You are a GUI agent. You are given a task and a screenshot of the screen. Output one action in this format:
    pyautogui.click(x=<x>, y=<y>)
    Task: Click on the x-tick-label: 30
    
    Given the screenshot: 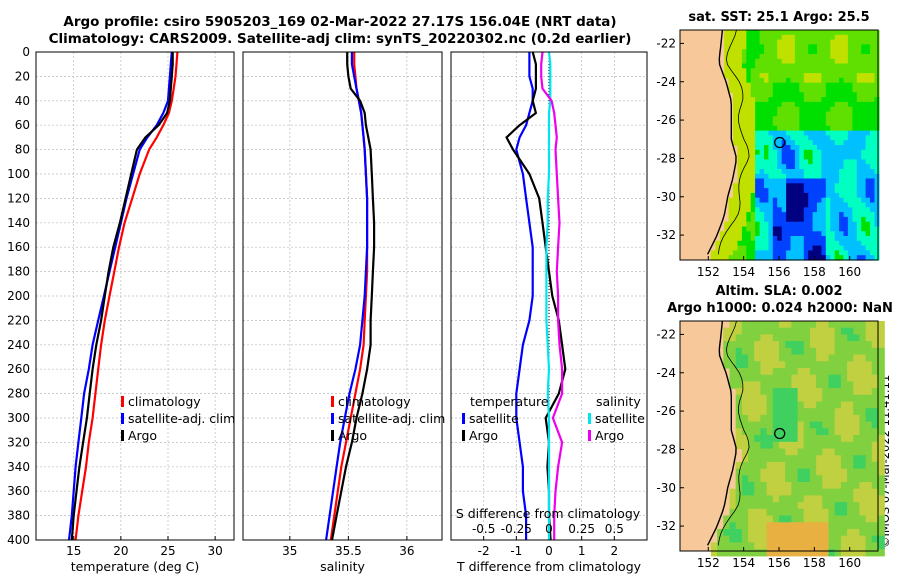 What is the action you would take?
    pyautogui.click(x=215, y=551)
    